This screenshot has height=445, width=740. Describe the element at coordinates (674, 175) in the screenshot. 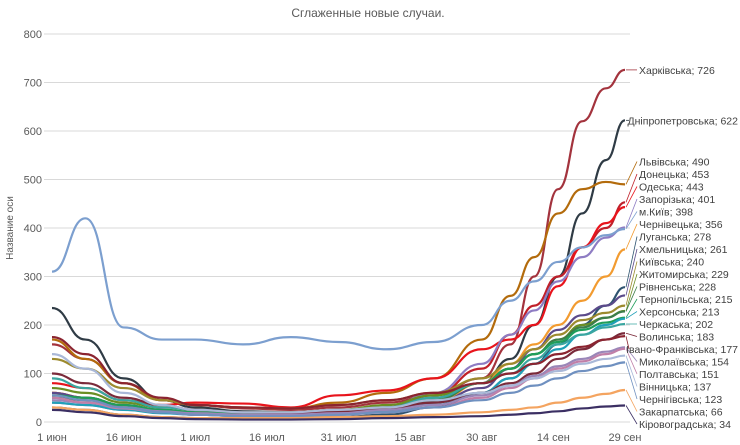

I see `series-data-label: Донецька; 453` at that location.